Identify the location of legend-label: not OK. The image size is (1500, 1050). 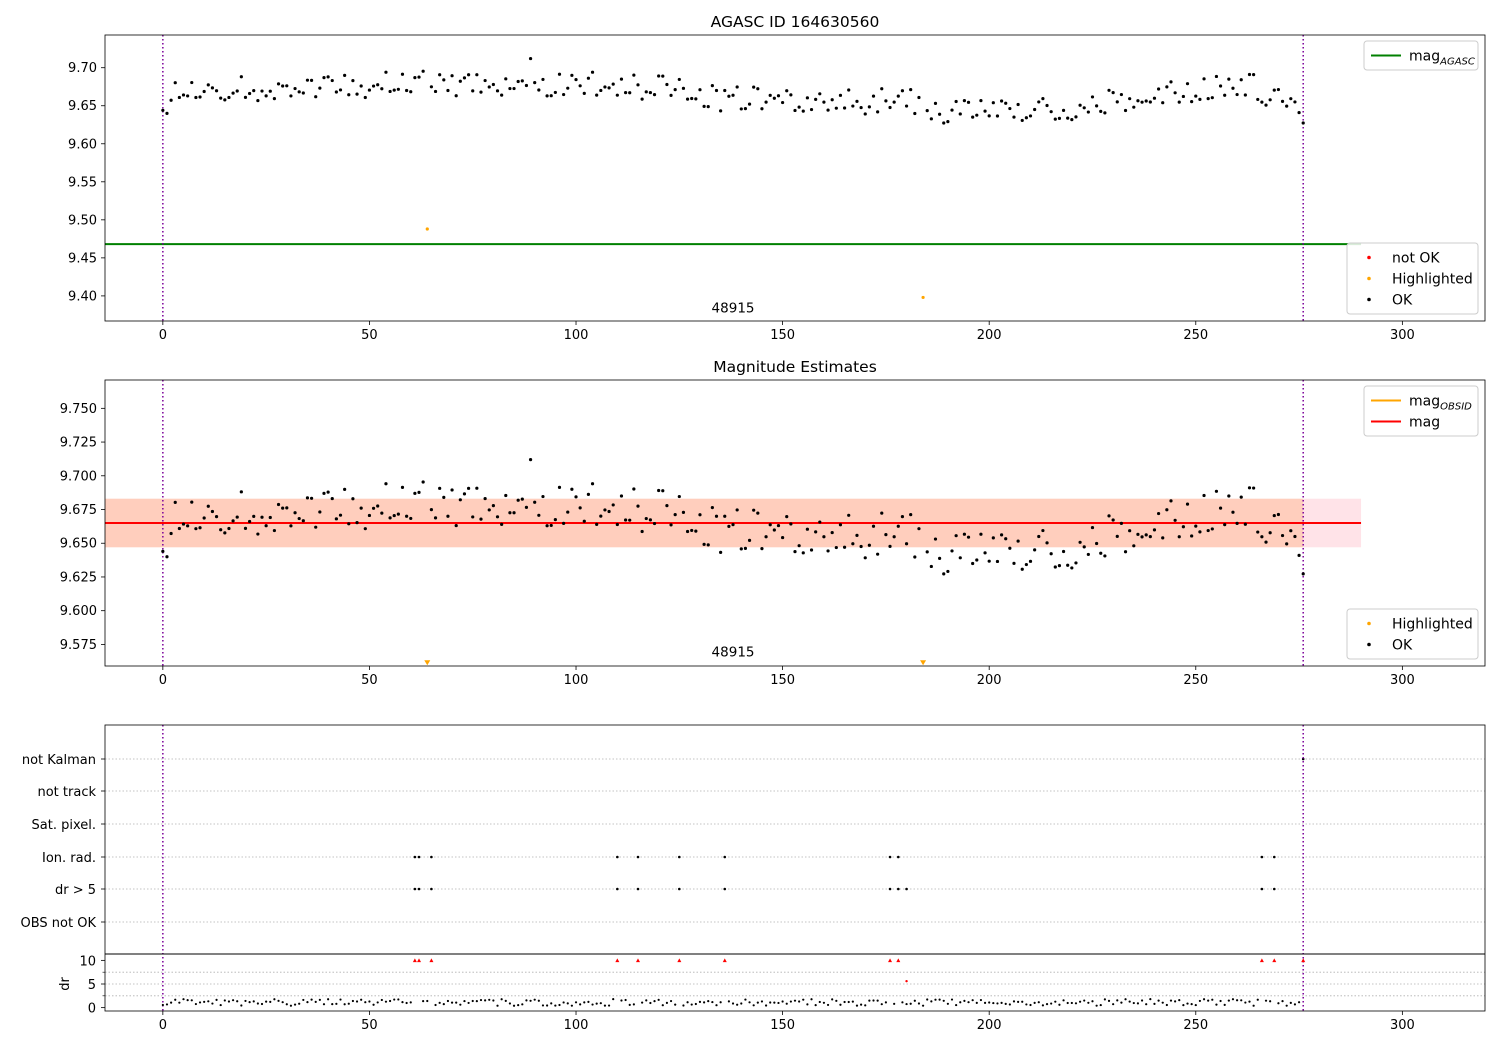
(1416, 259).